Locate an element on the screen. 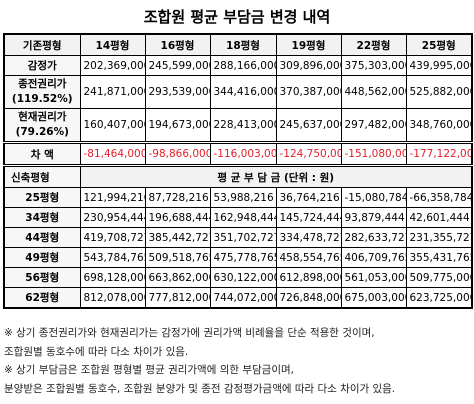 This screenshot has height=404, width=474. table-cell: 194,673,000 is located at coordinates (177, 125).